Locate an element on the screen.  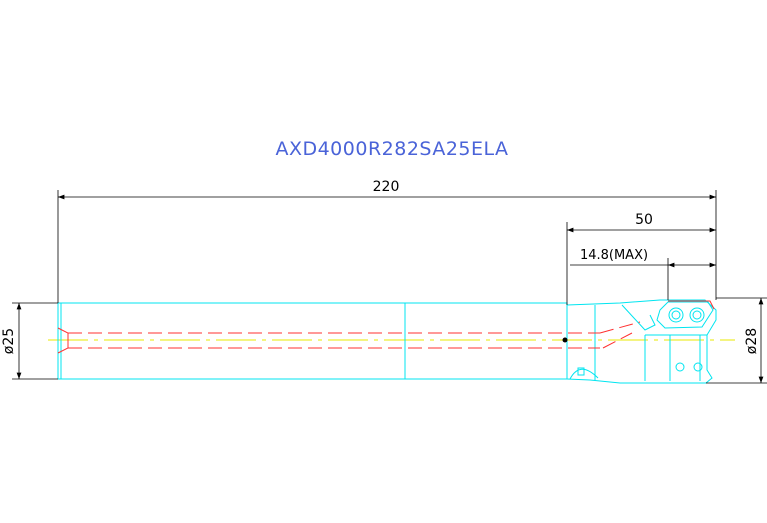
coolant-channel is located at coordinates (354, 335).